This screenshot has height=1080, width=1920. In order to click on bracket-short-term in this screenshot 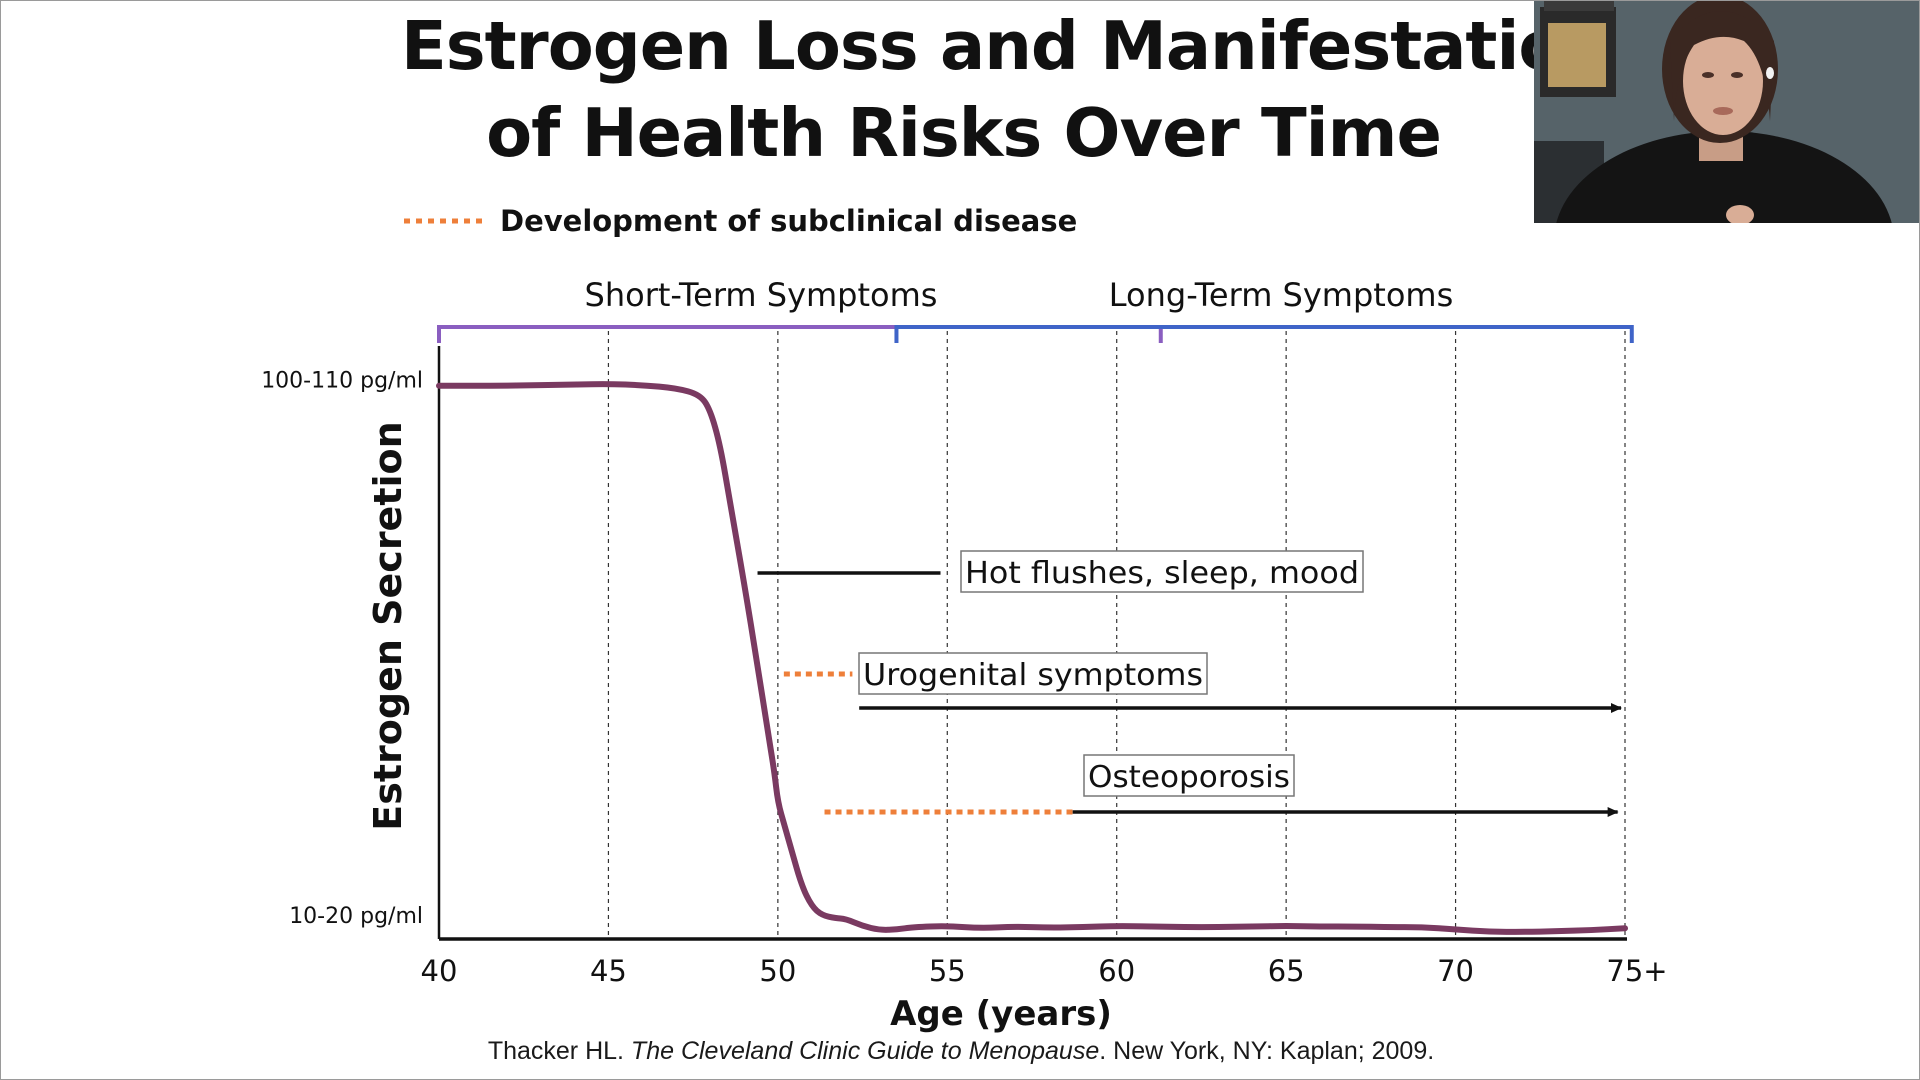, I will do `click(800, 334)`.